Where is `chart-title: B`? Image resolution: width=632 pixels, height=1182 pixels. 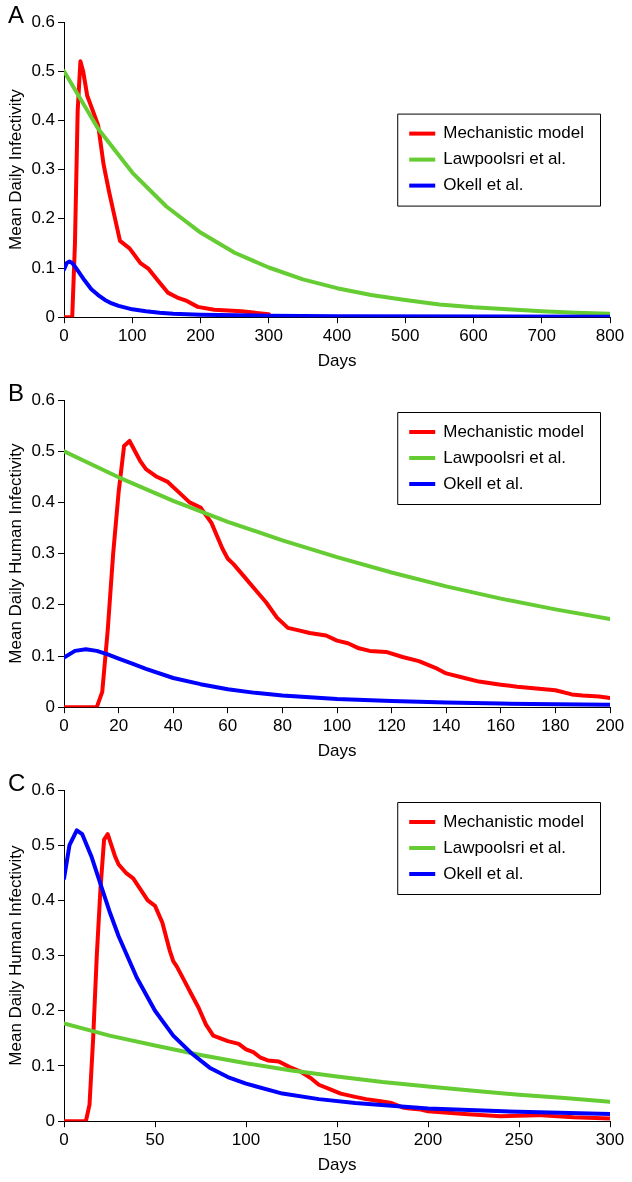
chart-title: B is located at coordinates (16, 392).